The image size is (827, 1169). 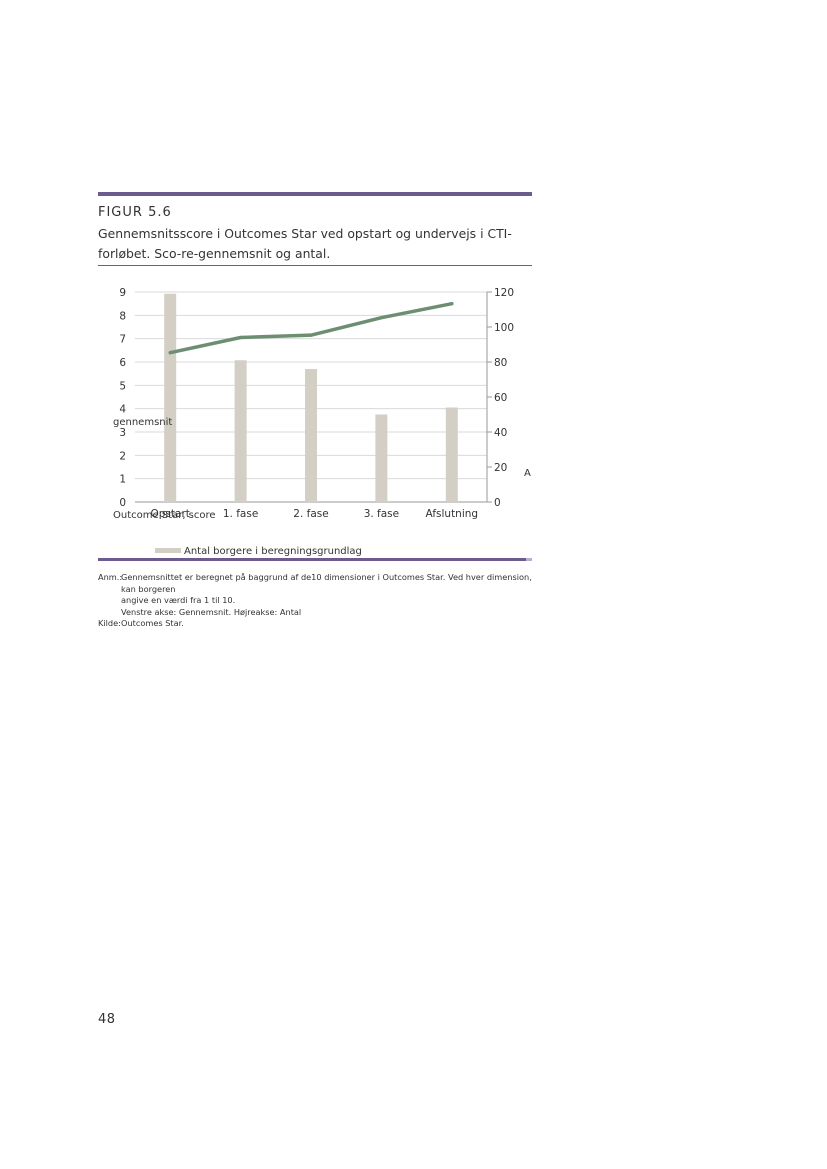 What do you see at coordinates (240, 514) in the screenshot?
I see `x-tick-label: 1. fase` at bounding box center [240, 514].